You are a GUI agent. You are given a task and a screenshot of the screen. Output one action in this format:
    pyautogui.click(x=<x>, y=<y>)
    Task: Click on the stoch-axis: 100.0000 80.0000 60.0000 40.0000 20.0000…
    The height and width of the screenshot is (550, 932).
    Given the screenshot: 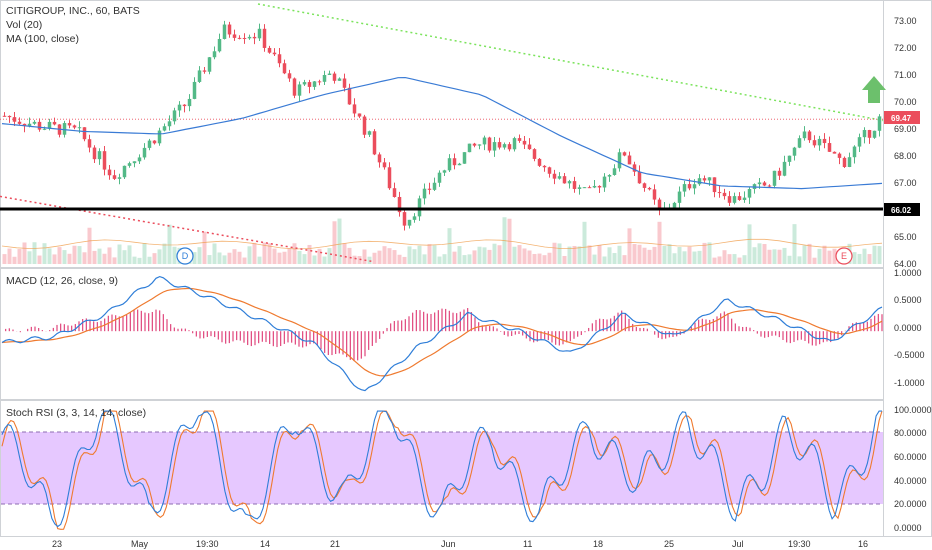 What is the action you would take?
    pyautogui.click(x=913, y=469)
    